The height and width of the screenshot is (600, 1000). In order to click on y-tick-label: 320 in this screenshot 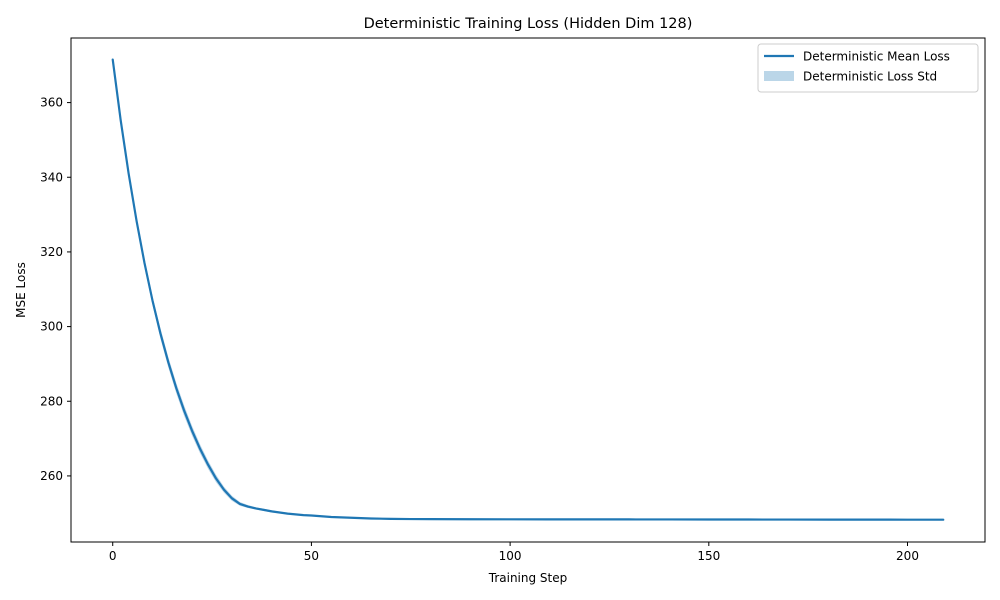, I will do `click(51, 252)`.